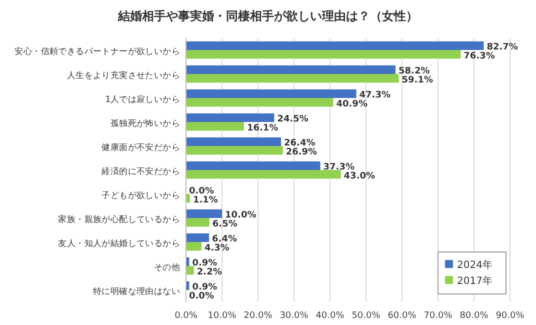 Image resolution: width=536 pixels, height=325 pixels. I want to click on y-tick-label: 家族・親族が心配しているから, so click(119, 219).